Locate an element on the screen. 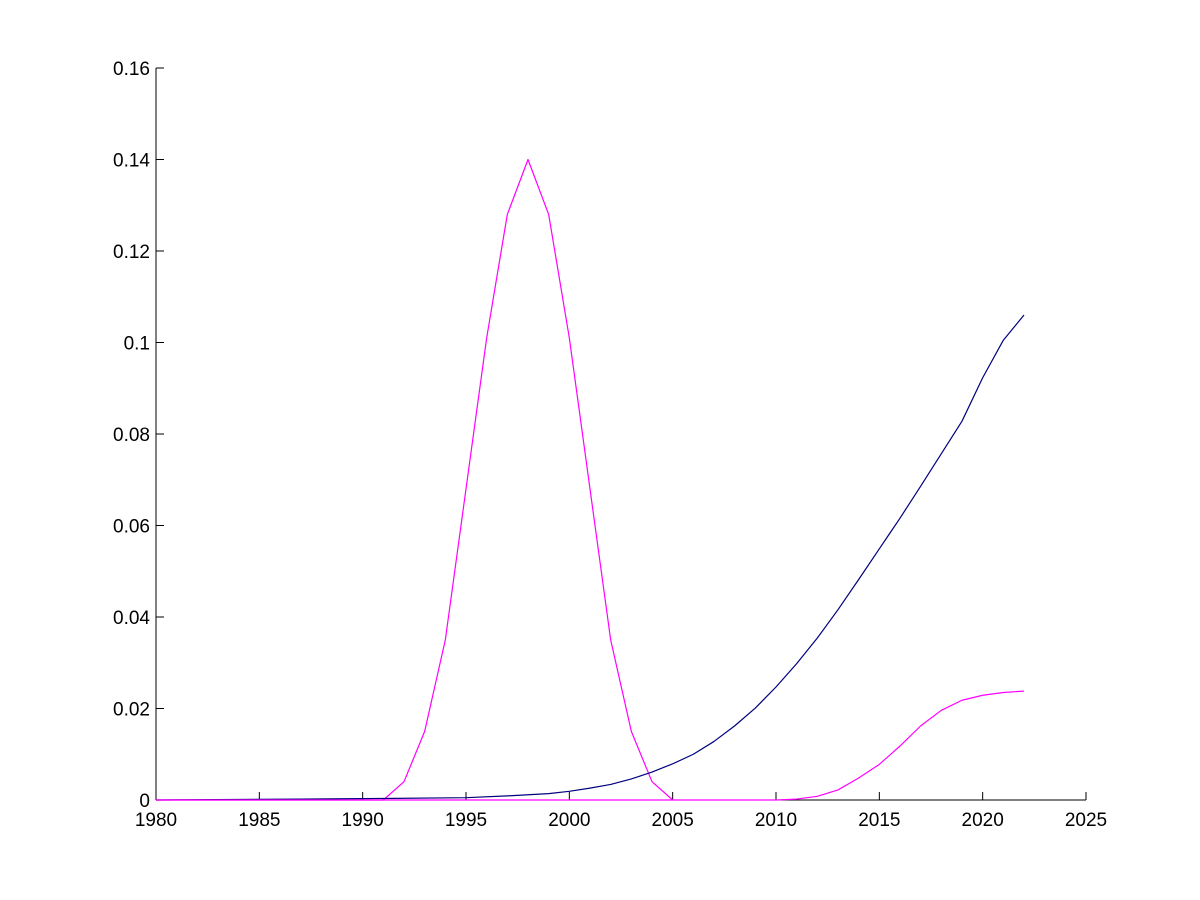 This screenshot has height=900, width=1200. x-tick-label: 2005 is located at coordinates (673, 820).